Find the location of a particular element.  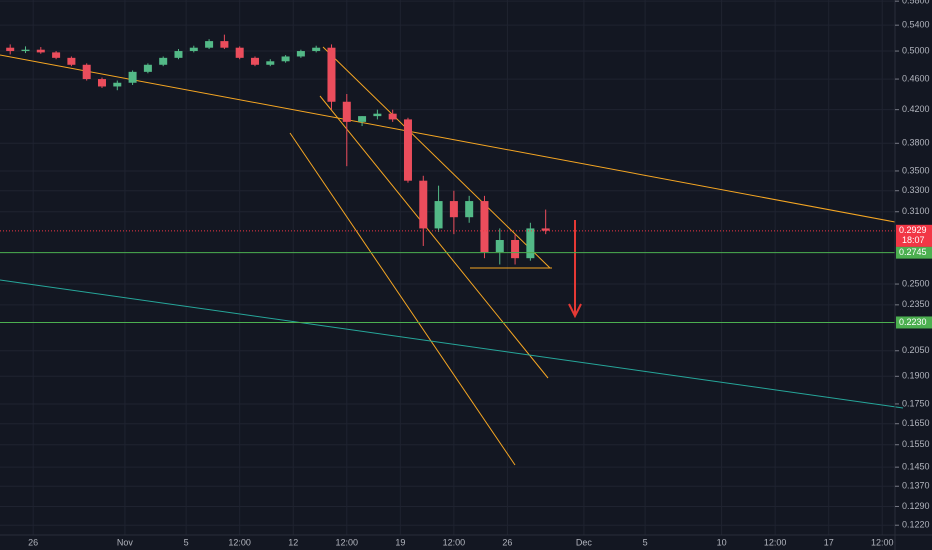

y-tick-label: 0.1550 is located at coordinates (916, 444).